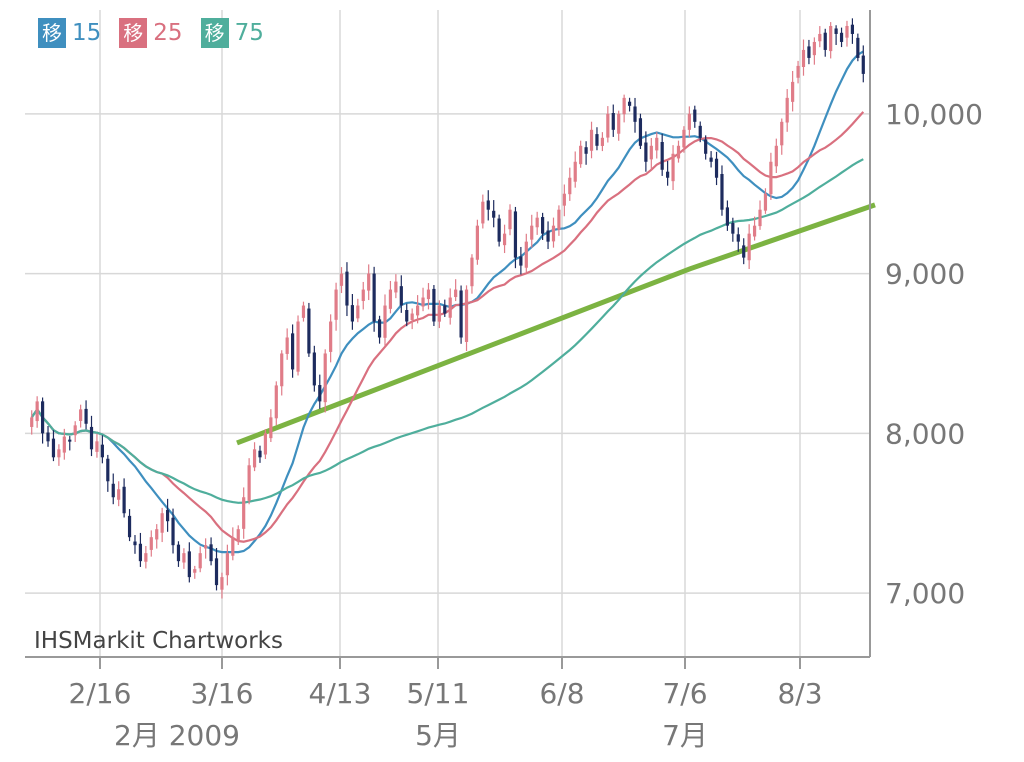 Image resolution: width=1024 pixels, height=762 pixels. Describe the element at coordinates (925, 274) in the screenshot. I see `y-tick-label-2: 9,000` at that location.